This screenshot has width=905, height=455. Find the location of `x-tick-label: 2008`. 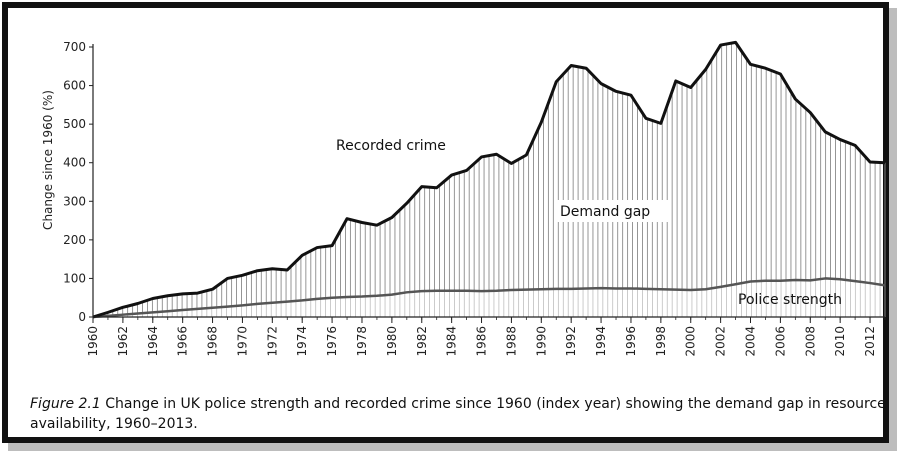

x-tick-label: 2008 is located at coordinates (810, 341).